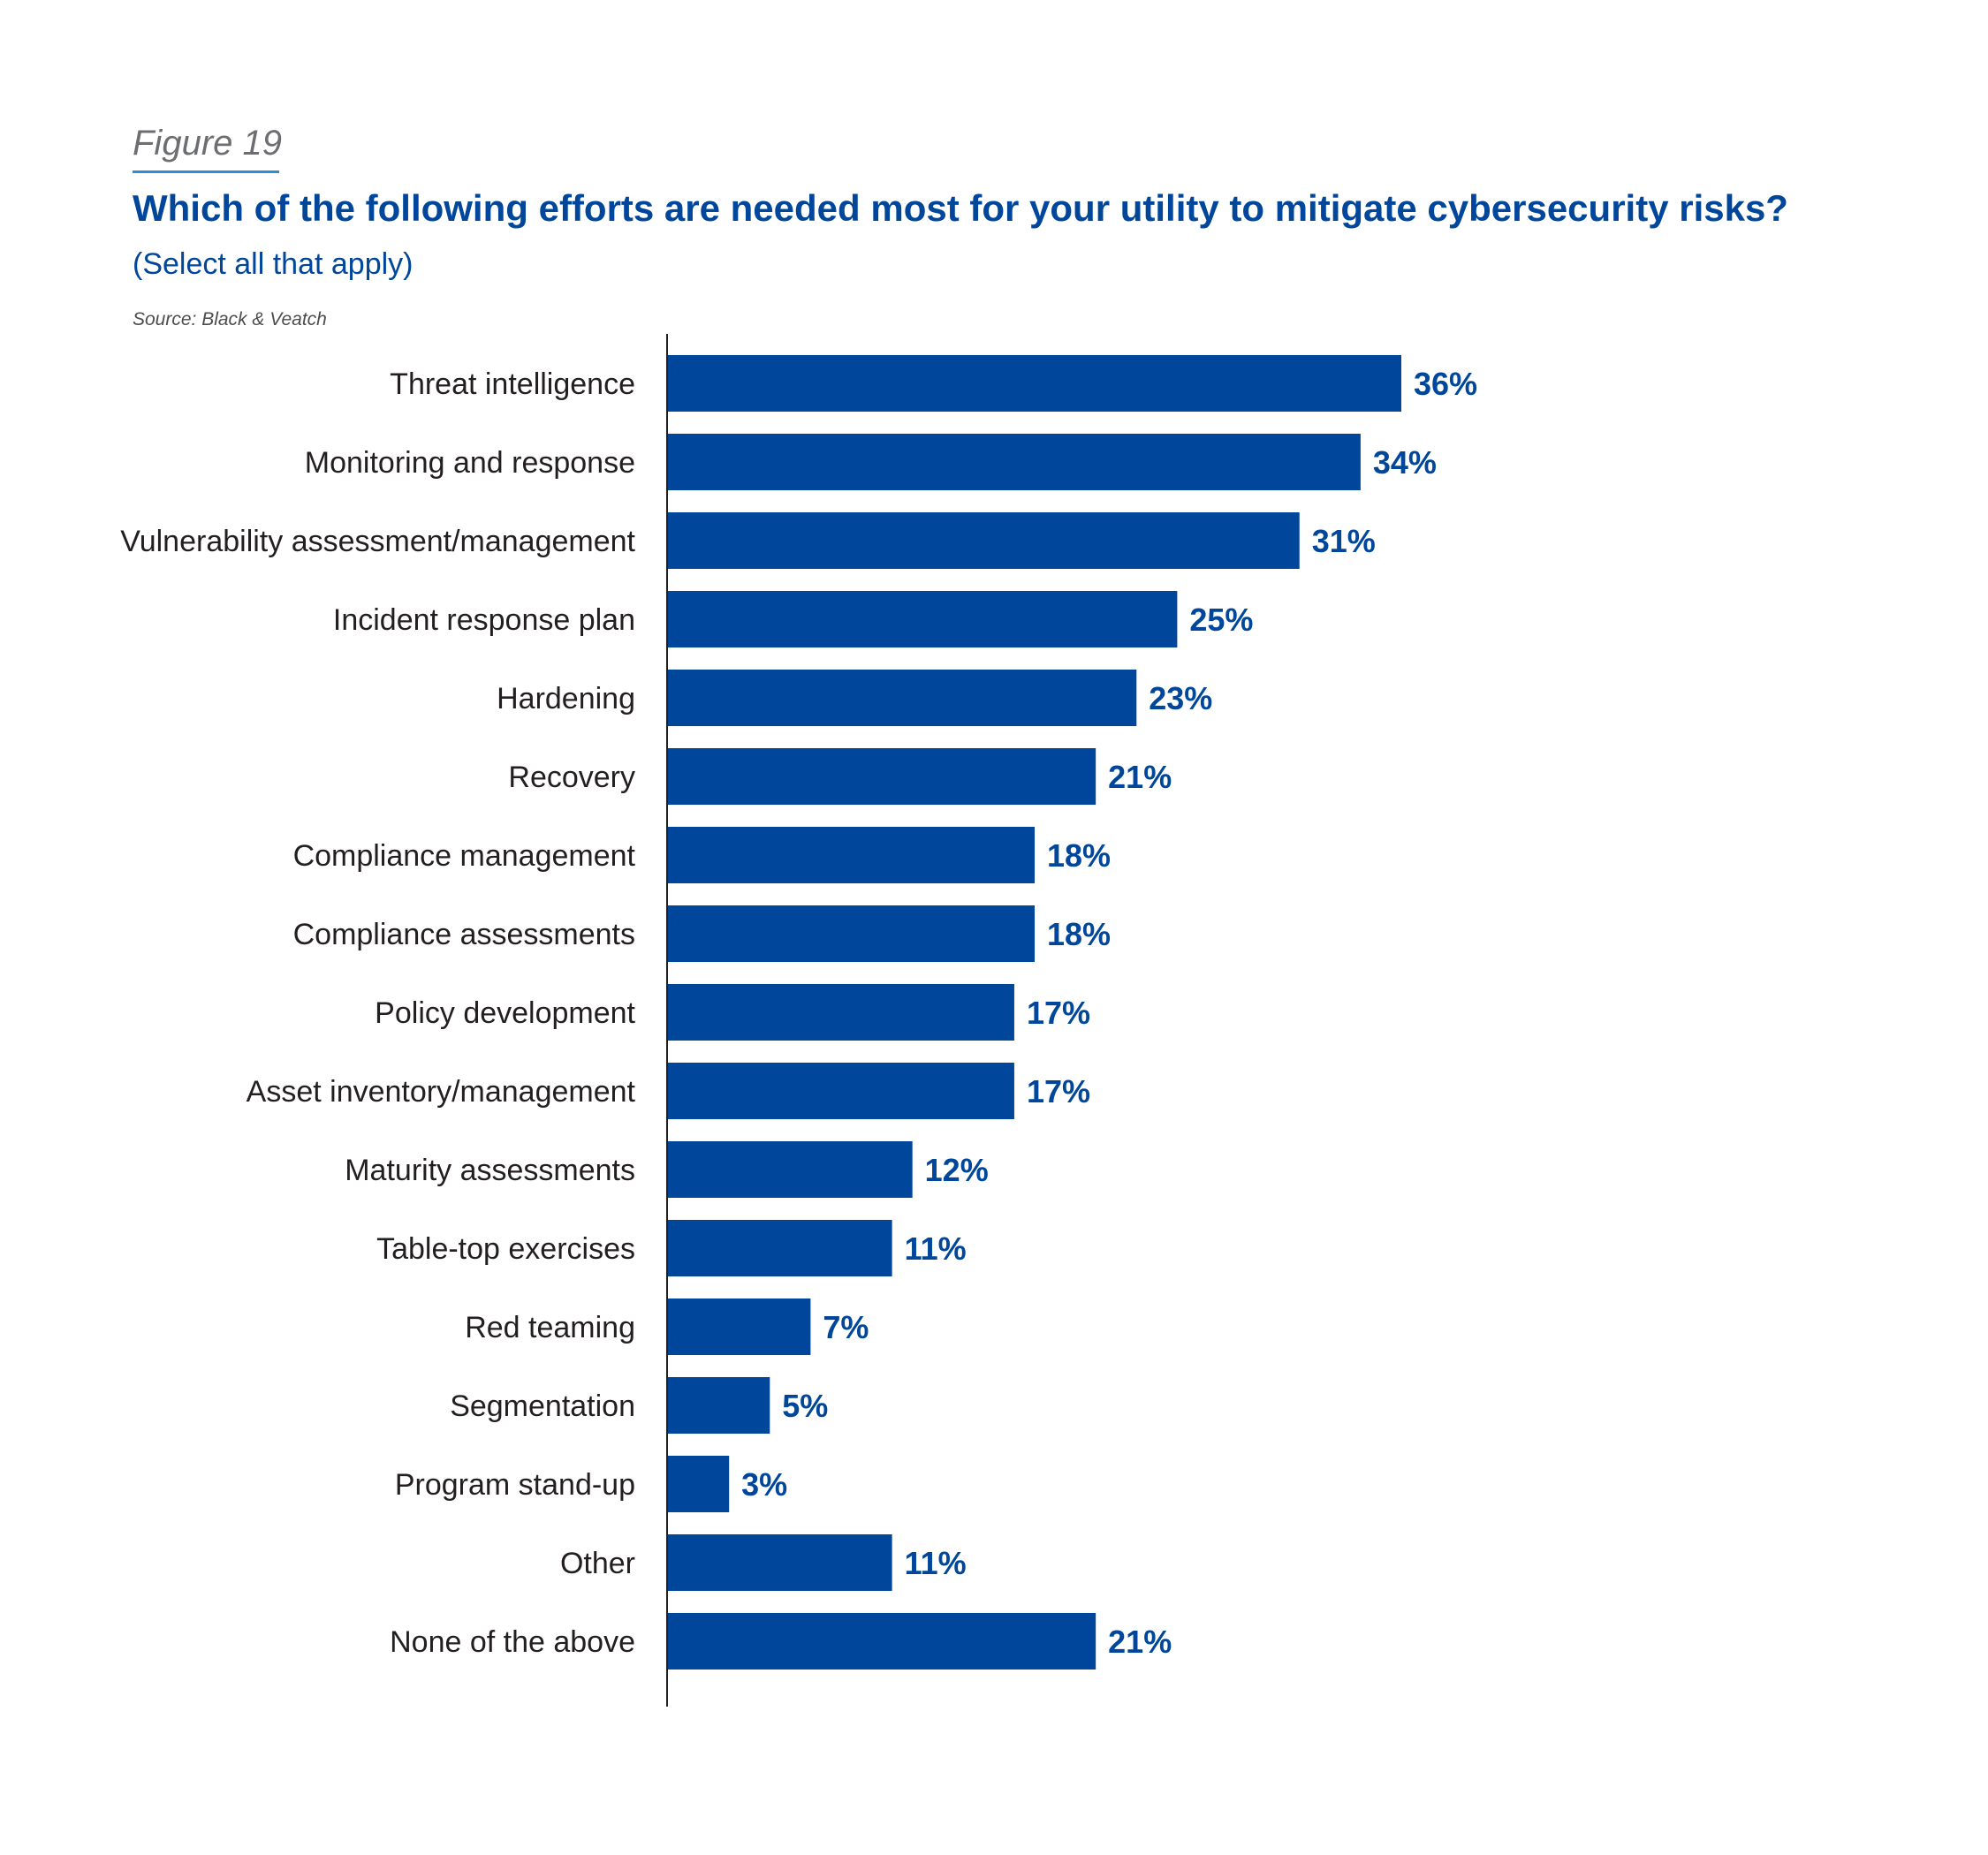 This screenshot has height=1855, width=1988. Describe the element at coordinates (464, 856) in the screenshot. I see `category-label: Compliance management` at that location.